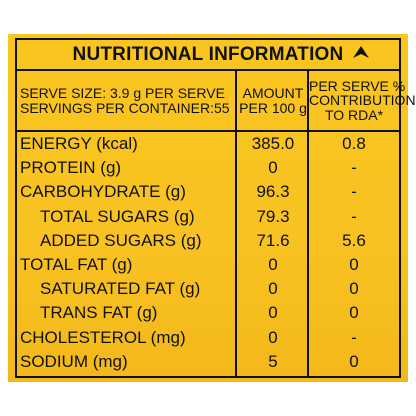 Image resolution: width=416 pixels, height=416 pixels. I want to click on rda-contribution: 5.6, so click(354, 240).